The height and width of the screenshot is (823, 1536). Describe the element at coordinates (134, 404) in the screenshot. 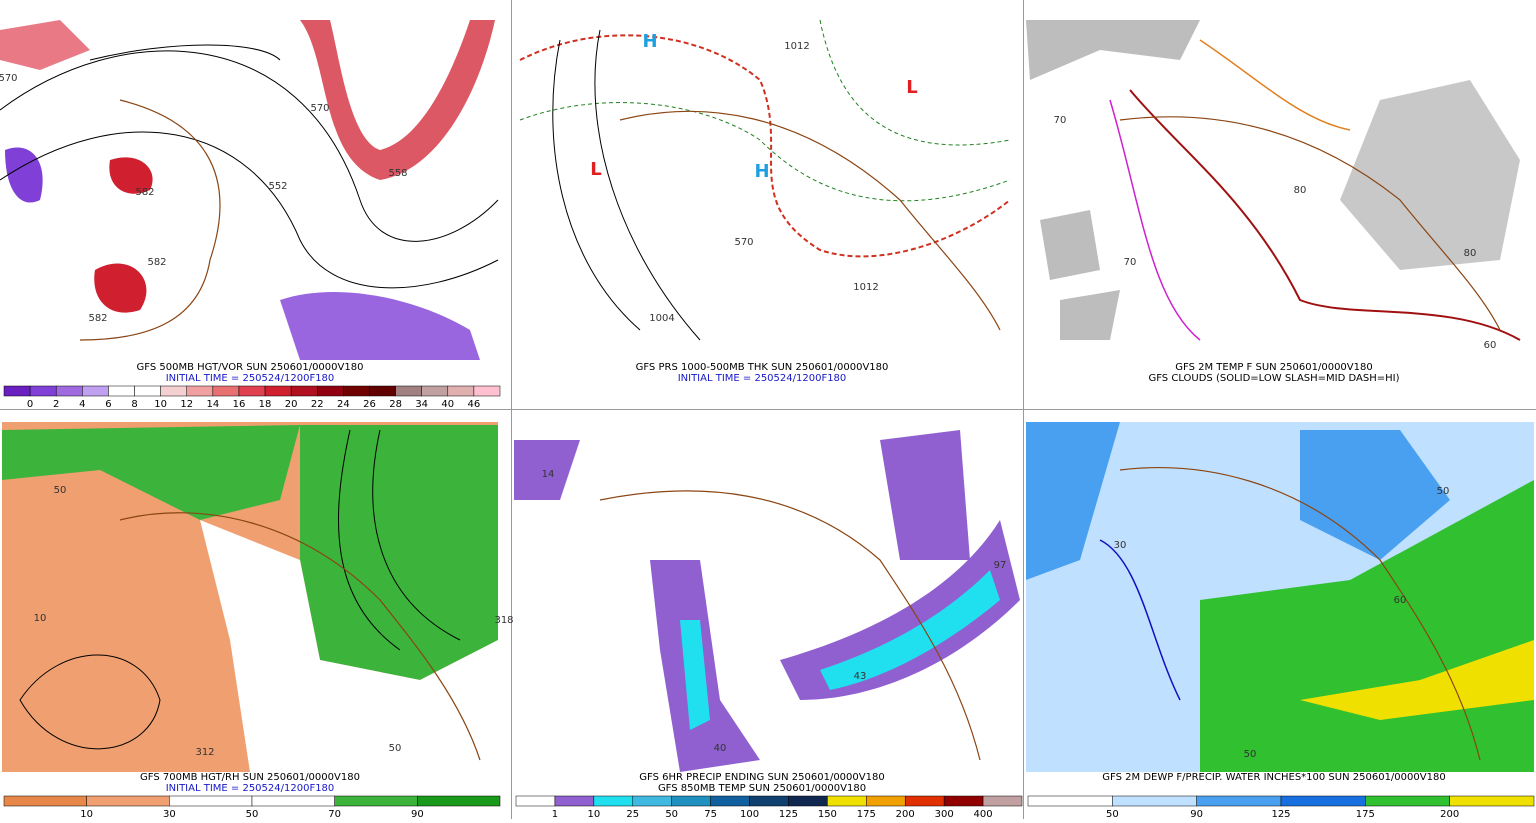

I see `colorbar-label: 8` at that location.